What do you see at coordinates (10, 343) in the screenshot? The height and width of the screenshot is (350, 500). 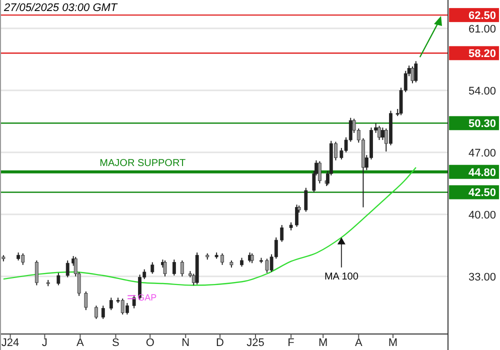 I see `x-tick-label: J24` at bounding box center [10, 343].